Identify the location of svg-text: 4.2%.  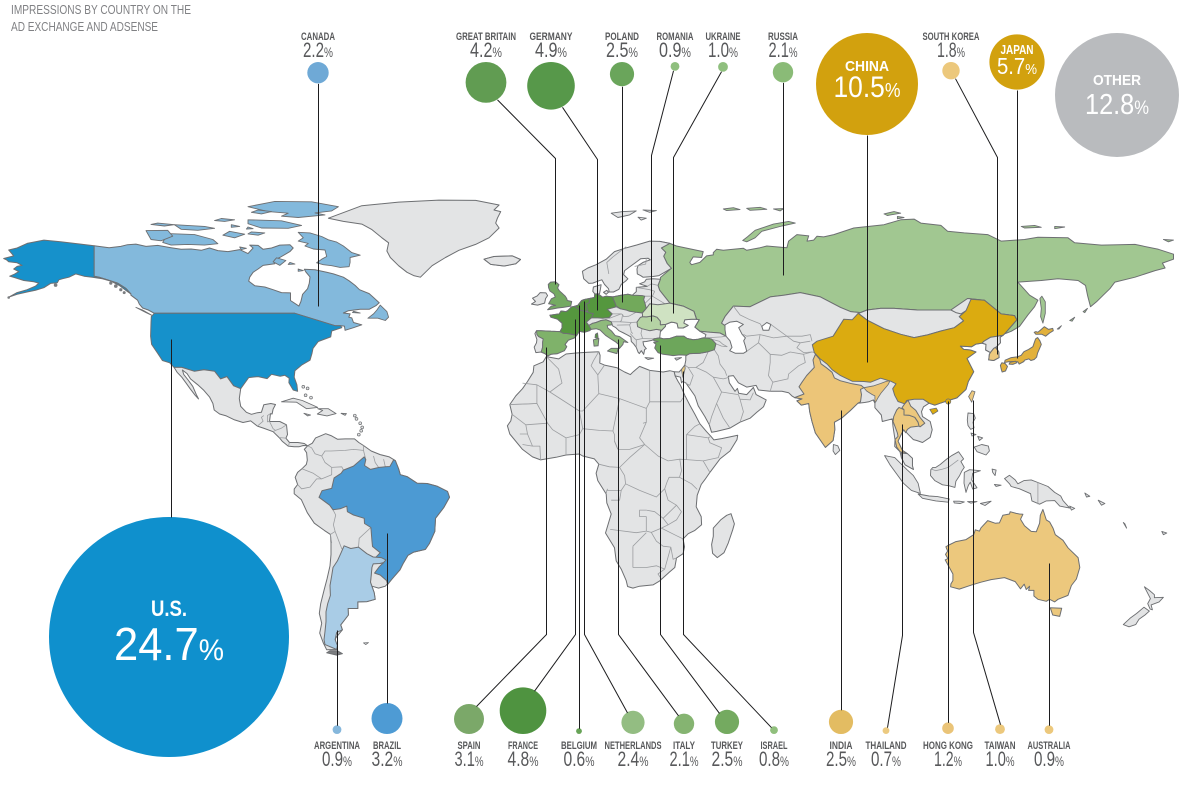
(486, 50).